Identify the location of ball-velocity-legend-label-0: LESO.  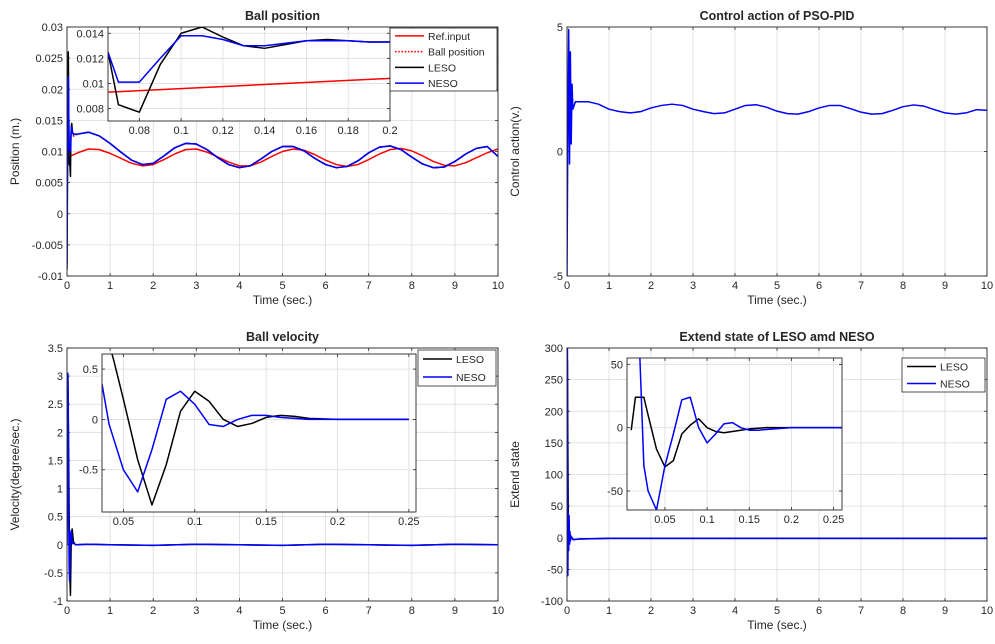
(470, 360).